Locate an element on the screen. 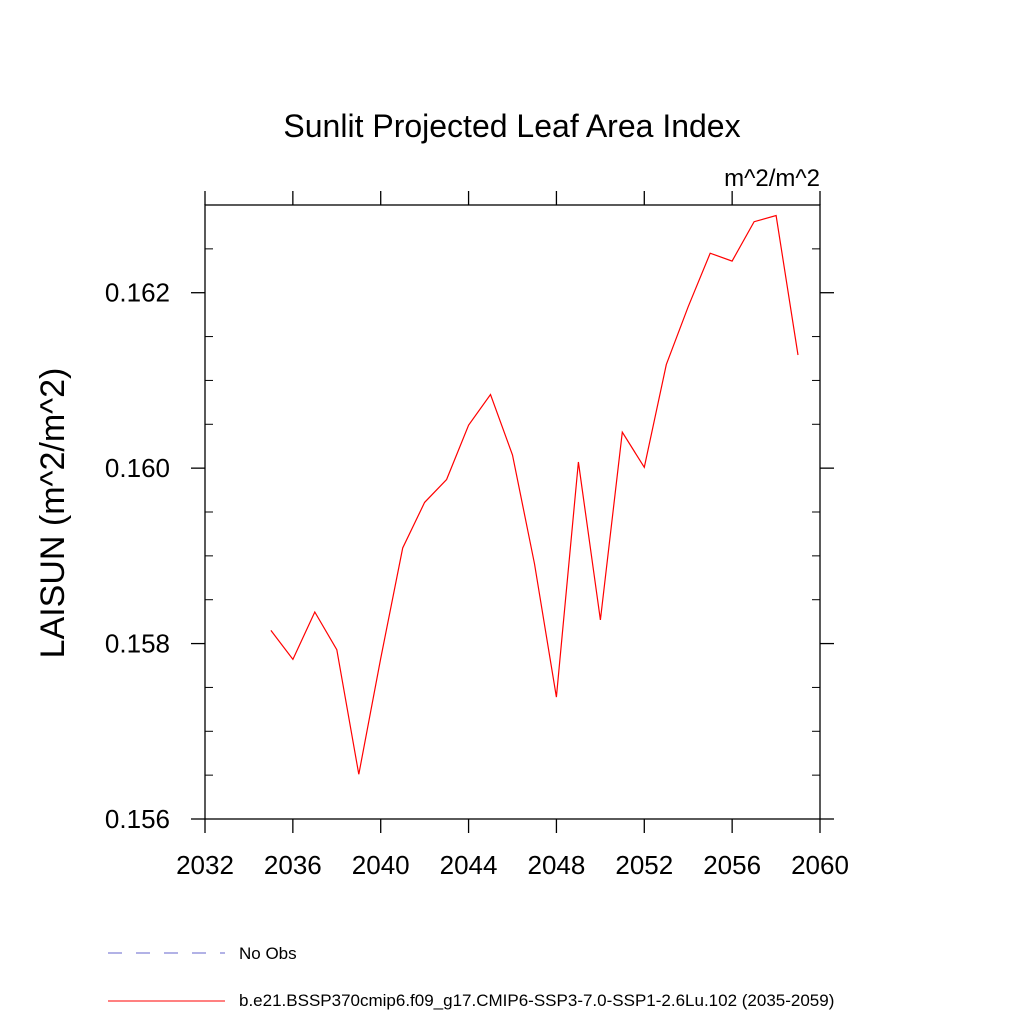  x-tick-label: 2036 is located at coordinates (293, 865).